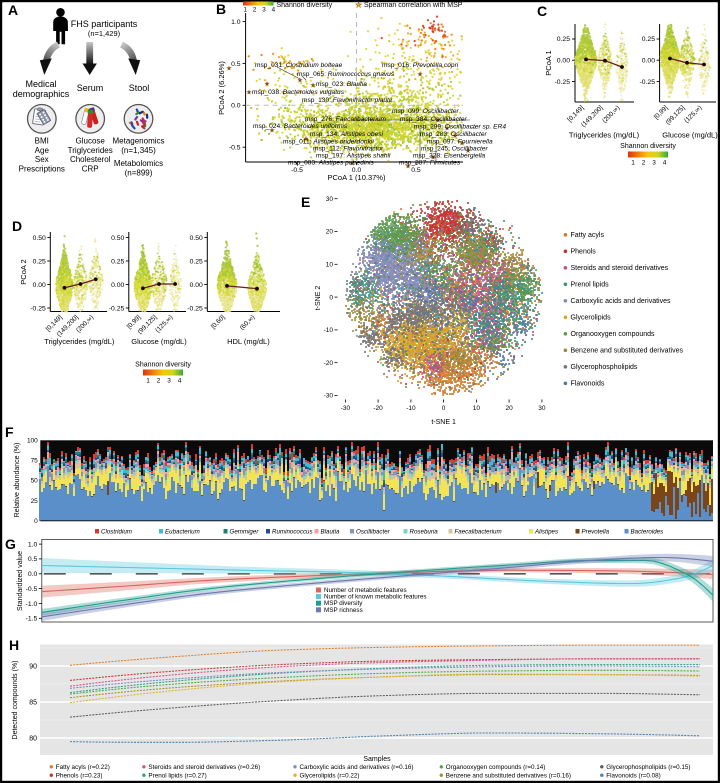  Describe the element at coordinates (138, 140) in the screenshot. I see `svg-text: Metagenomics` at that location.